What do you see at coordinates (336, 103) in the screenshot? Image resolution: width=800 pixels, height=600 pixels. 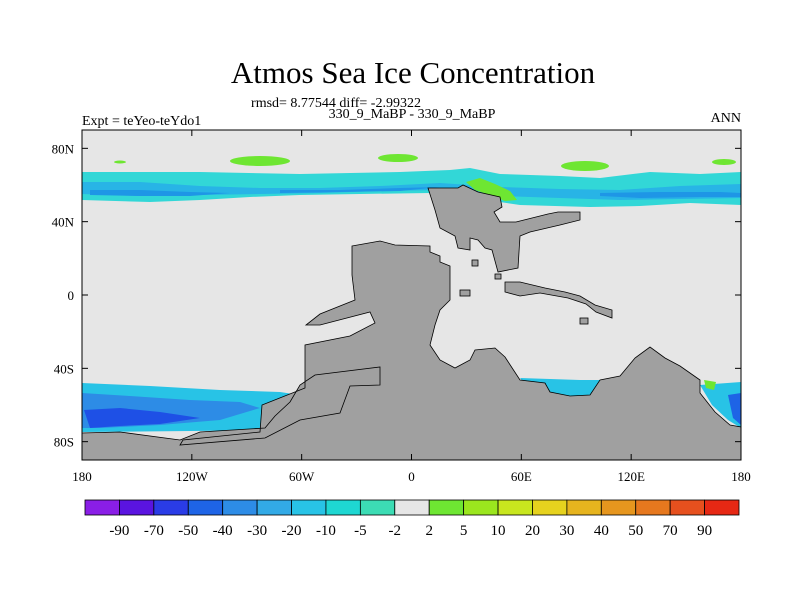 I see `stats-label: rmsd= 8.77544 diff= -2.99322` at bounding box center [336, 103].